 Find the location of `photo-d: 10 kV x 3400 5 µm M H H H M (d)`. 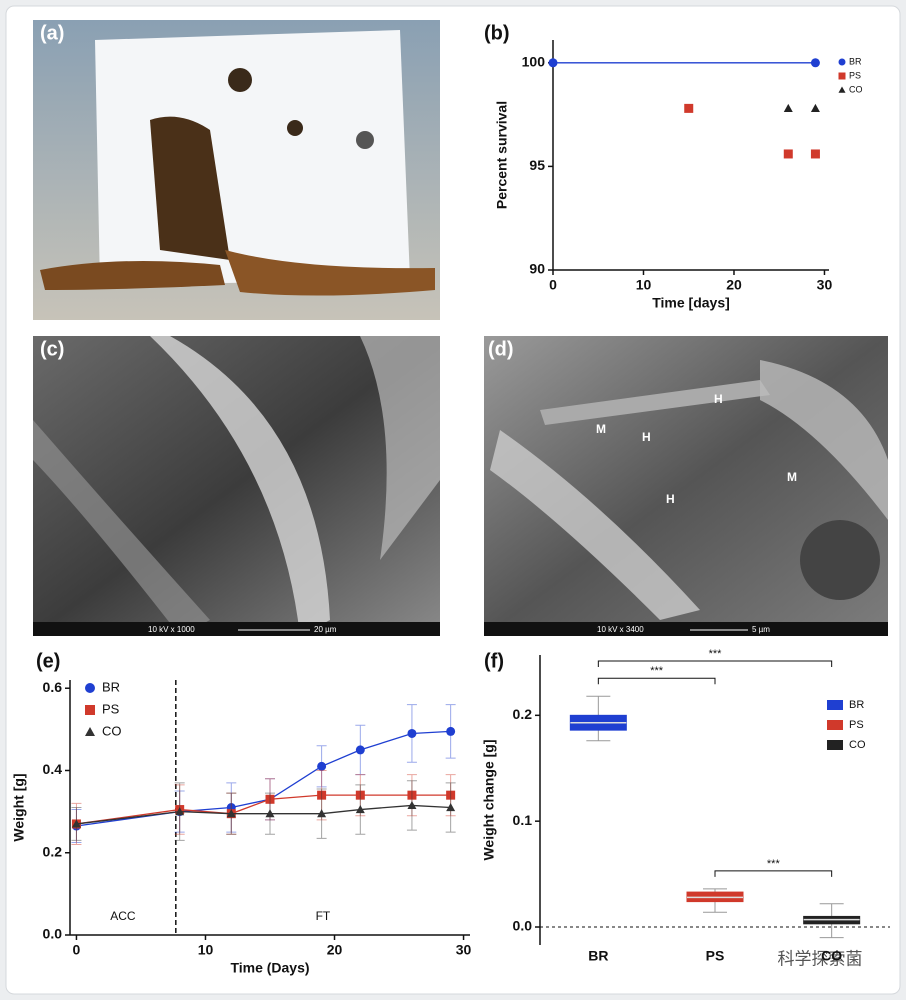

photo-d: 10 kV x 3400 5 µm M H H H M (d) is located at coordinates (686, 486).